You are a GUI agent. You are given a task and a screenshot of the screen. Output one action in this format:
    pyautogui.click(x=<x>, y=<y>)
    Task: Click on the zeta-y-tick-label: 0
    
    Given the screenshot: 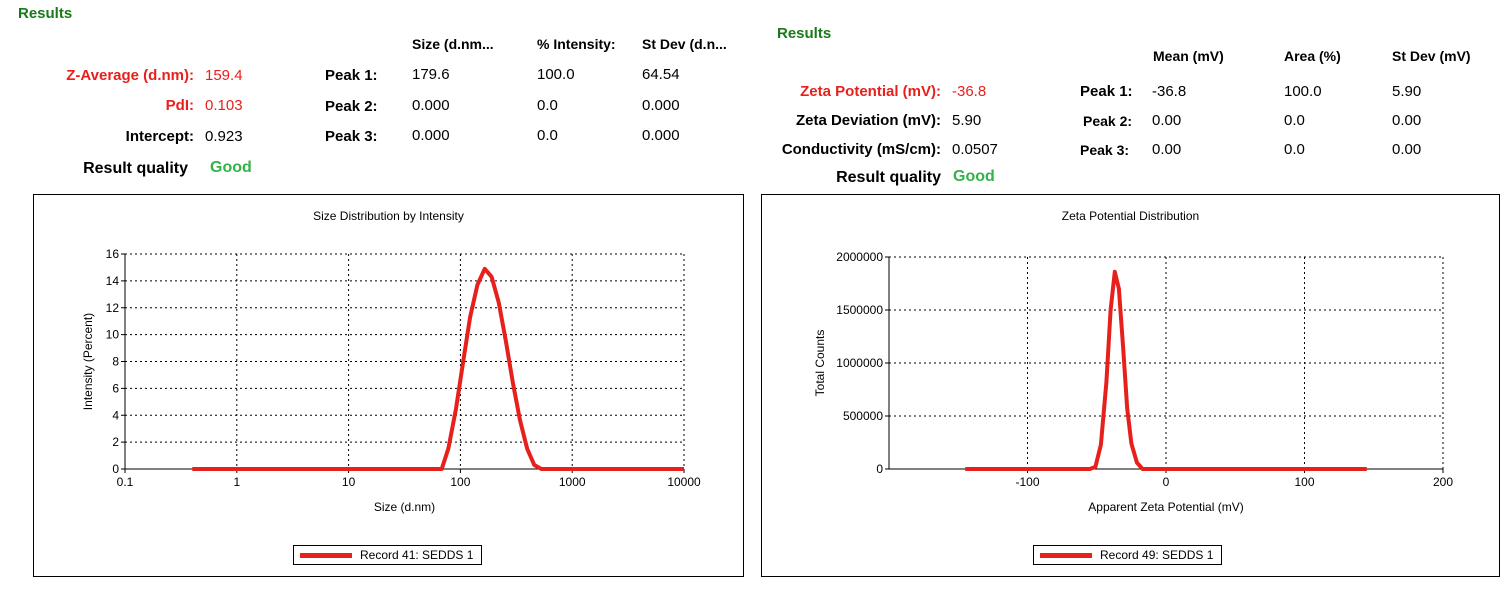 What is the action you would take?
    pyautogui.click(x=879, y=469)
    